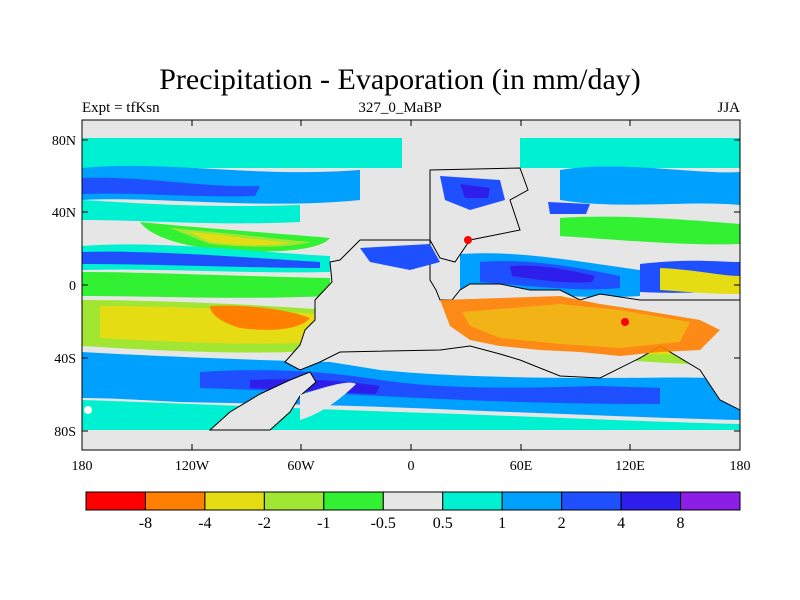 This screenshot has width=800, height=600. I want to click on field-north-wet-belt, so click(242, 153).